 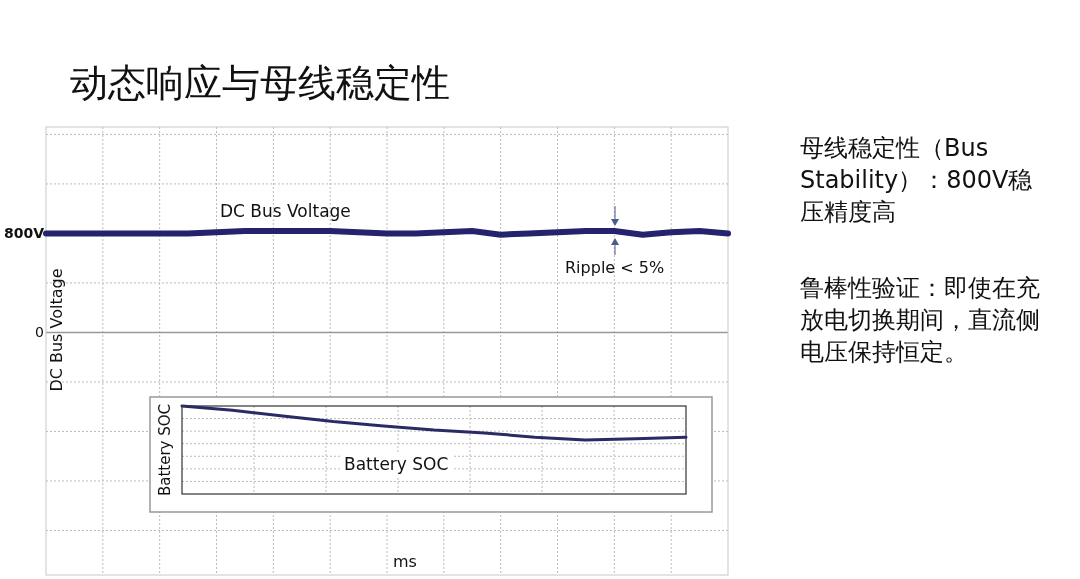 What do you see at coordinates (405, 561) in the screenshot?
I see `x-axis-title: ms` at bounding box center [405, 561].